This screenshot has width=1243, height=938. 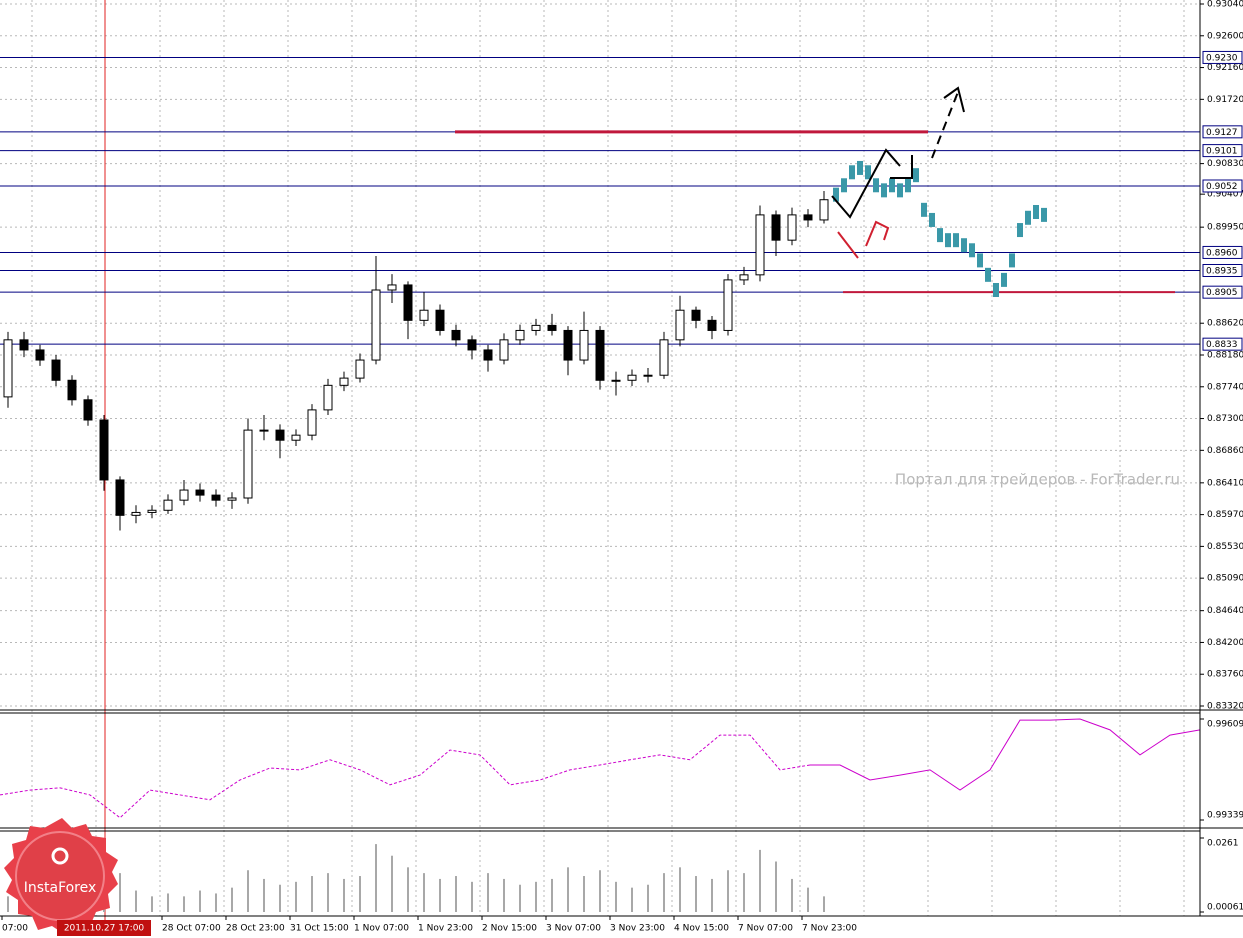 I want to click on level-label: 0.8935, so click(x=1222, y=272).